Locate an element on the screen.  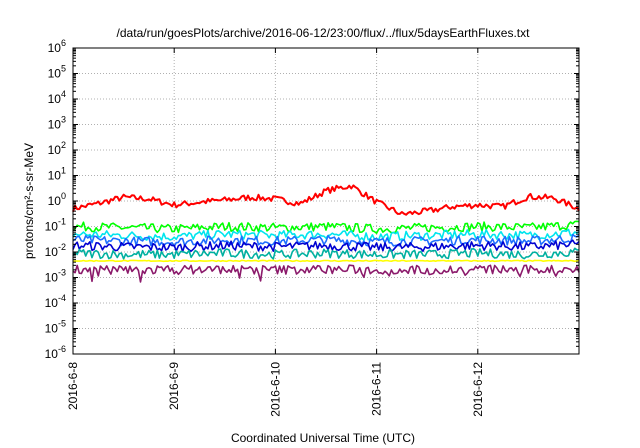
y-tick-label: 10⁰ is located at coordinates (57, 199).